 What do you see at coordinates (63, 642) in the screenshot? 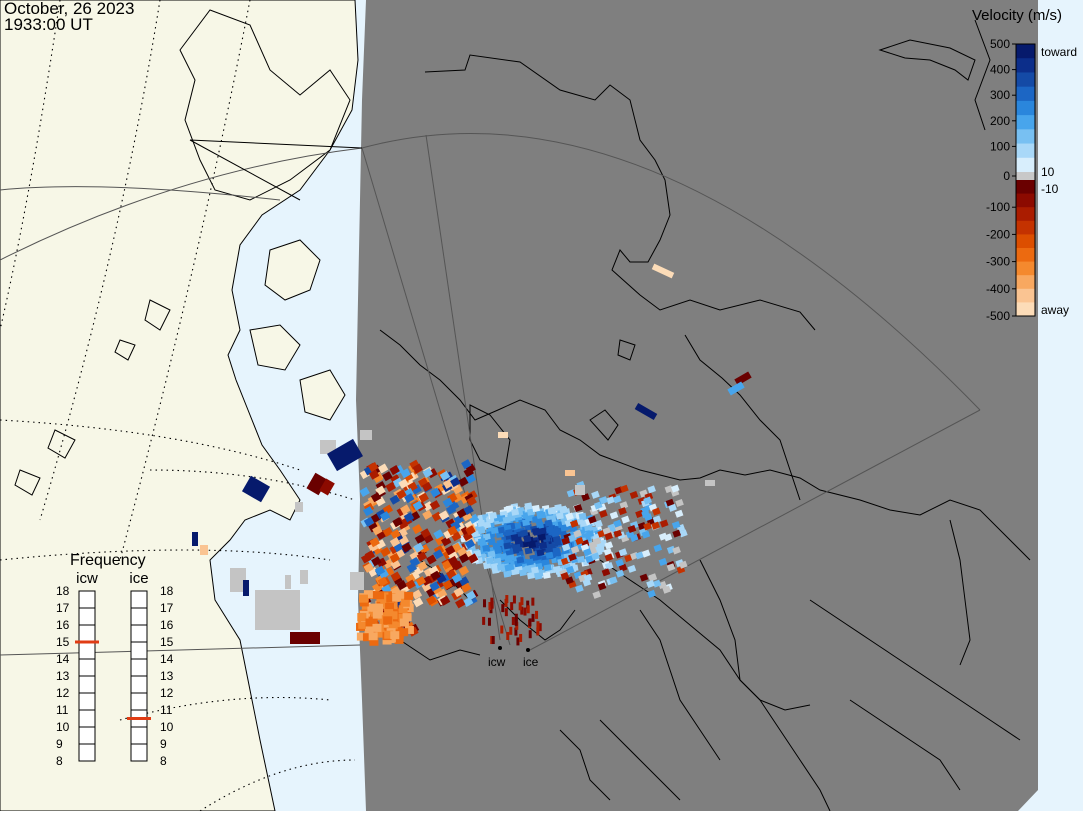
I see `frequency-scale-label: 15` at bounding box center [63, 642].